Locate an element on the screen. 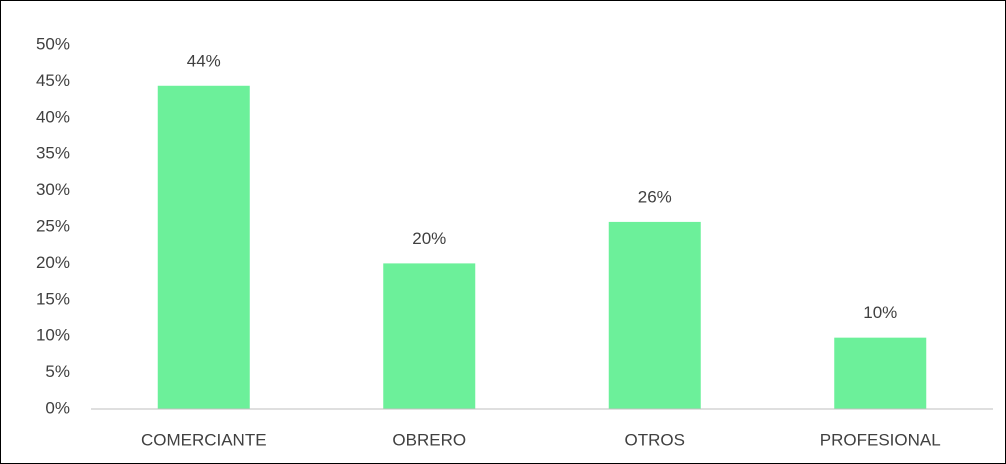 The image size is (1006, 464). data-label: 44% is located at coordinates (204, 60).